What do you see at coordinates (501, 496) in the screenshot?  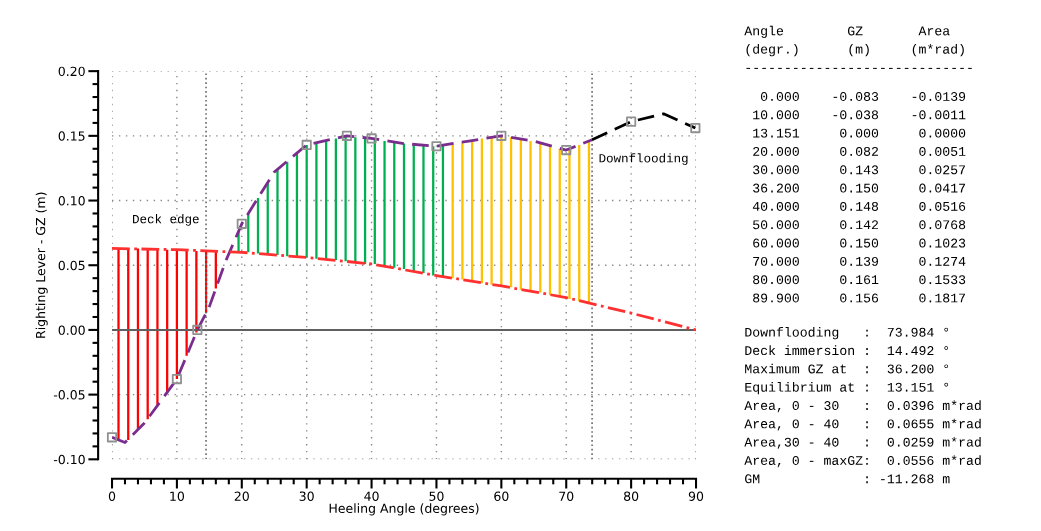 I see `x-tick-label: 60` at bounding box center [501, 496].